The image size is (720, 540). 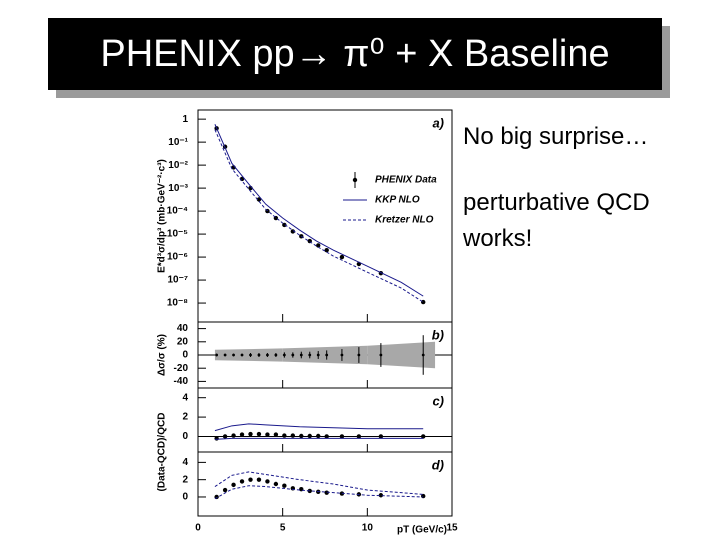 What do you see at coordinates (162, 355) in the screenshot?
I see `y-axis-label: Δσ/σ (%)` at bounding box center [162, 355].